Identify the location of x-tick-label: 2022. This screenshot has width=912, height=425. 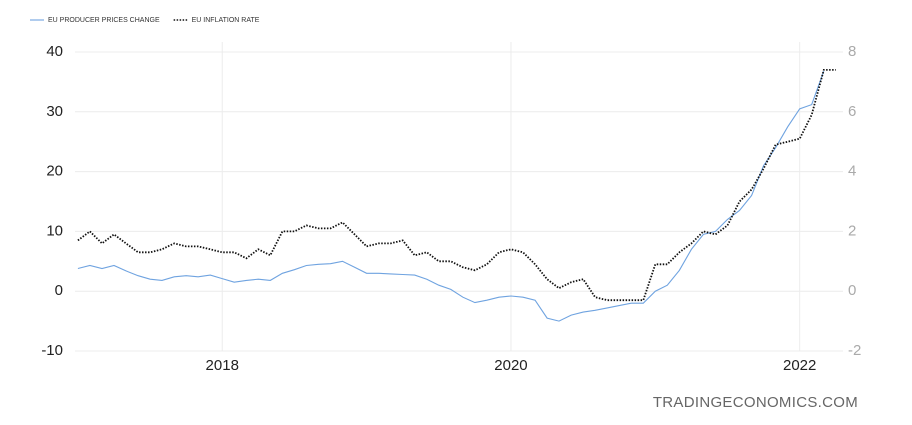
(799, 365).